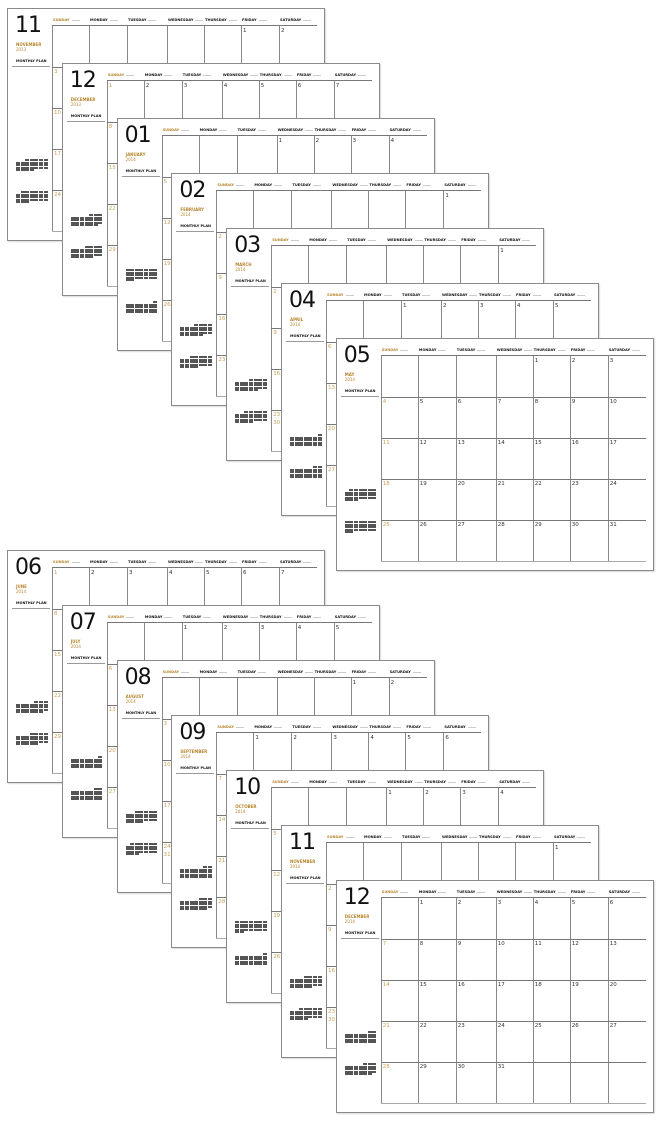 The image size is (663, 1124). Describe the element at coordinates (302, 300) in the screenshot. I see `month-number: 04` at that location.